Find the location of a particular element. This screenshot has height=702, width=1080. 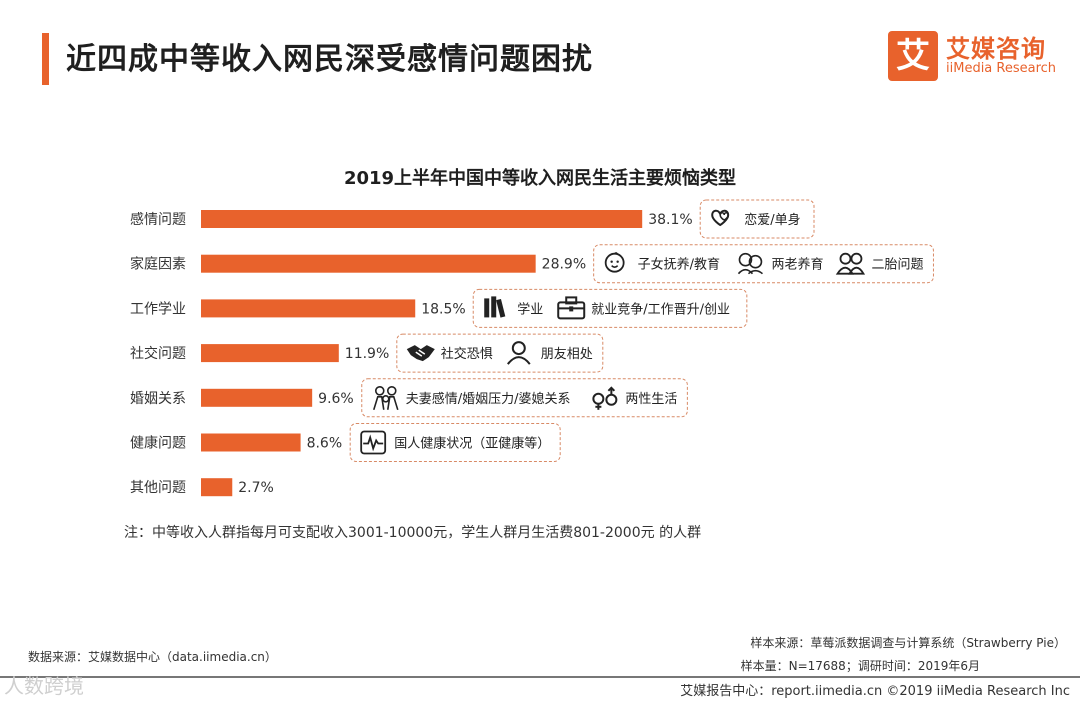

annotation-label: 子女抚养/教育 is located at coordinates (679, 265).